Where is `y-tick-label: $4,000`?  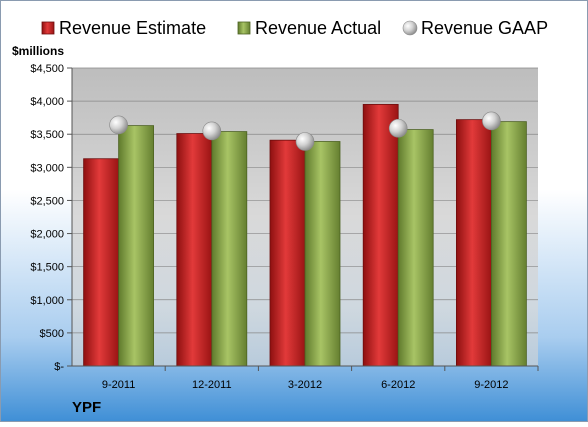
y-tick-label: $4,000 is located at coordinates (47, 102).